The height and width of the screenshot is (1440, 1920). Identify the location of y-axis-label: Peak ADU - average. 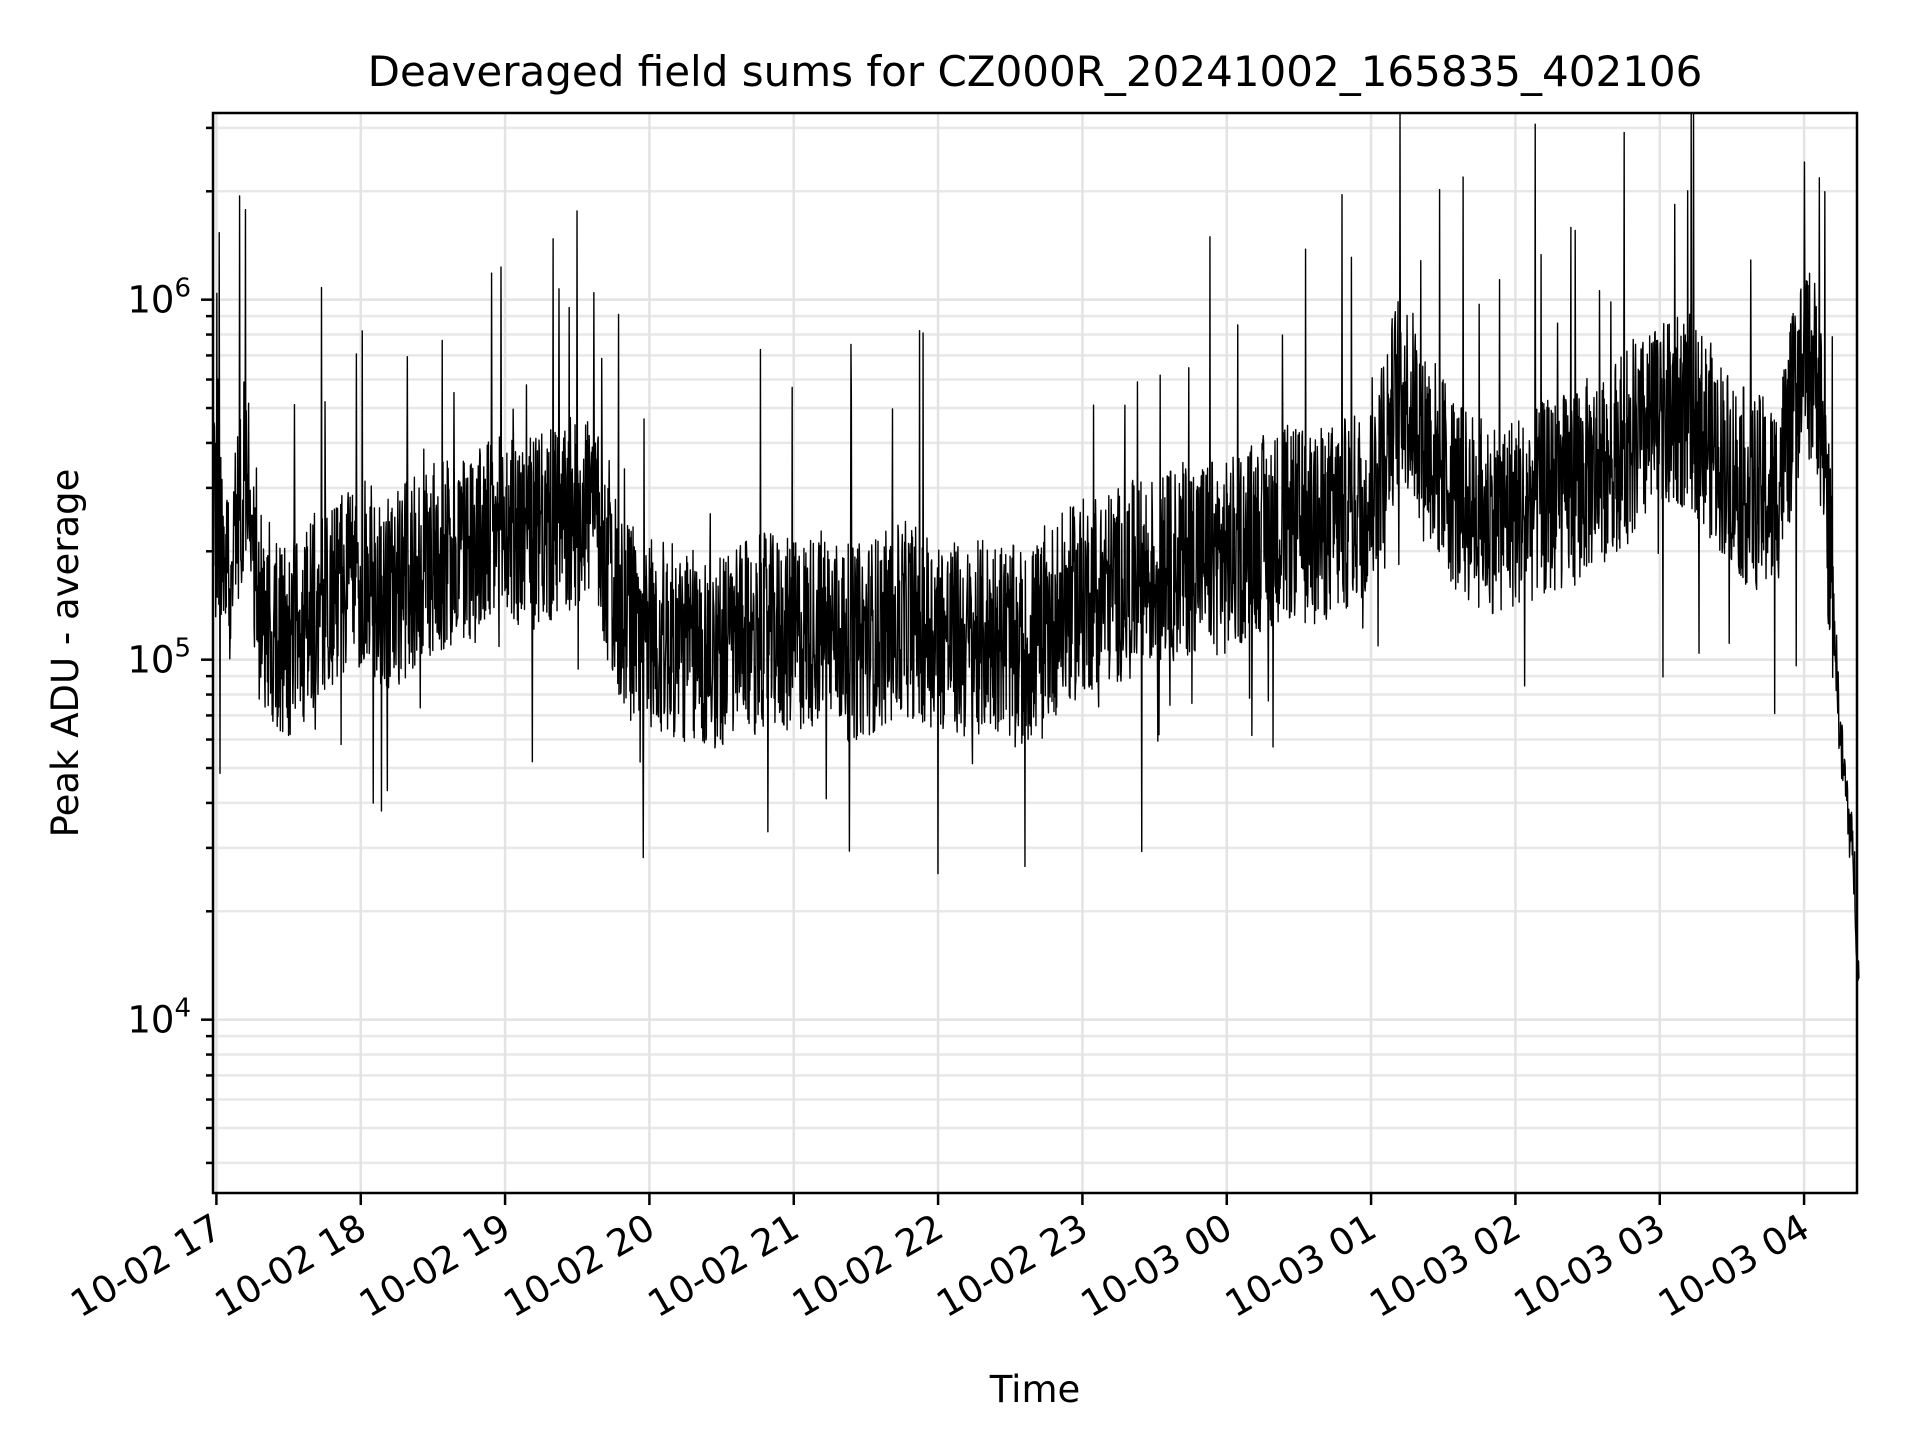
(65, 653).